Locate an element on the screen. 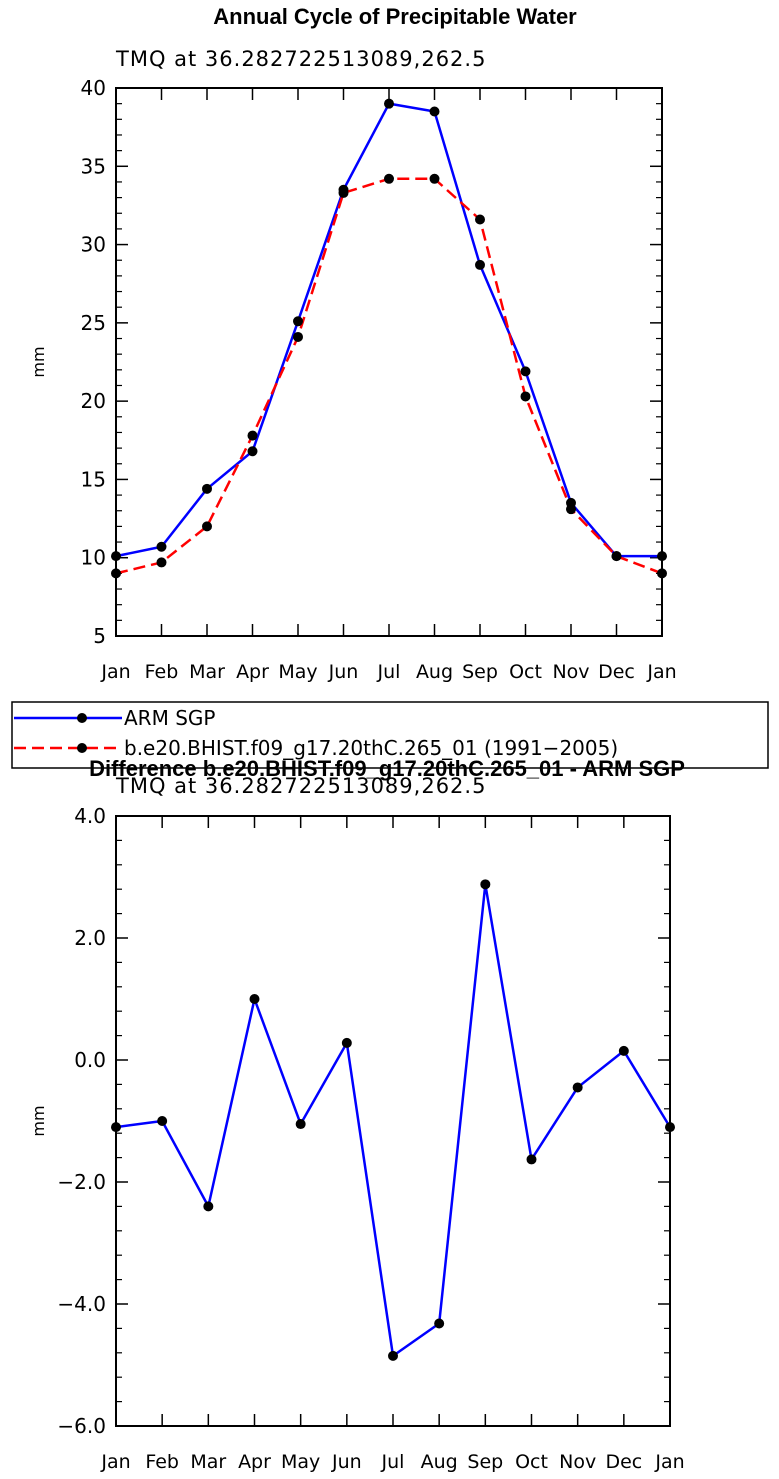 This screenshot has width=779, height=1479. legend-box is located at coordinates (390, 735).